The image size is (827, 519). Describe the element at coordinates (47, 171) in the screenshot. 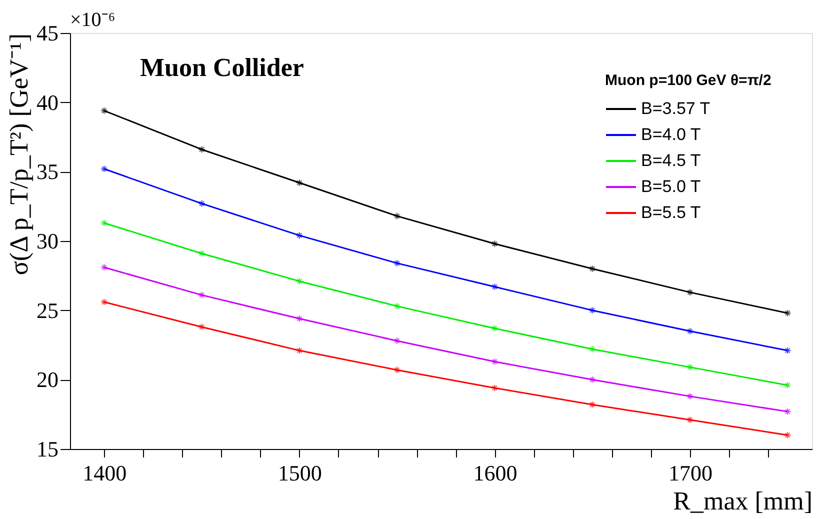

I see `y-tick-label: 35` at that location.